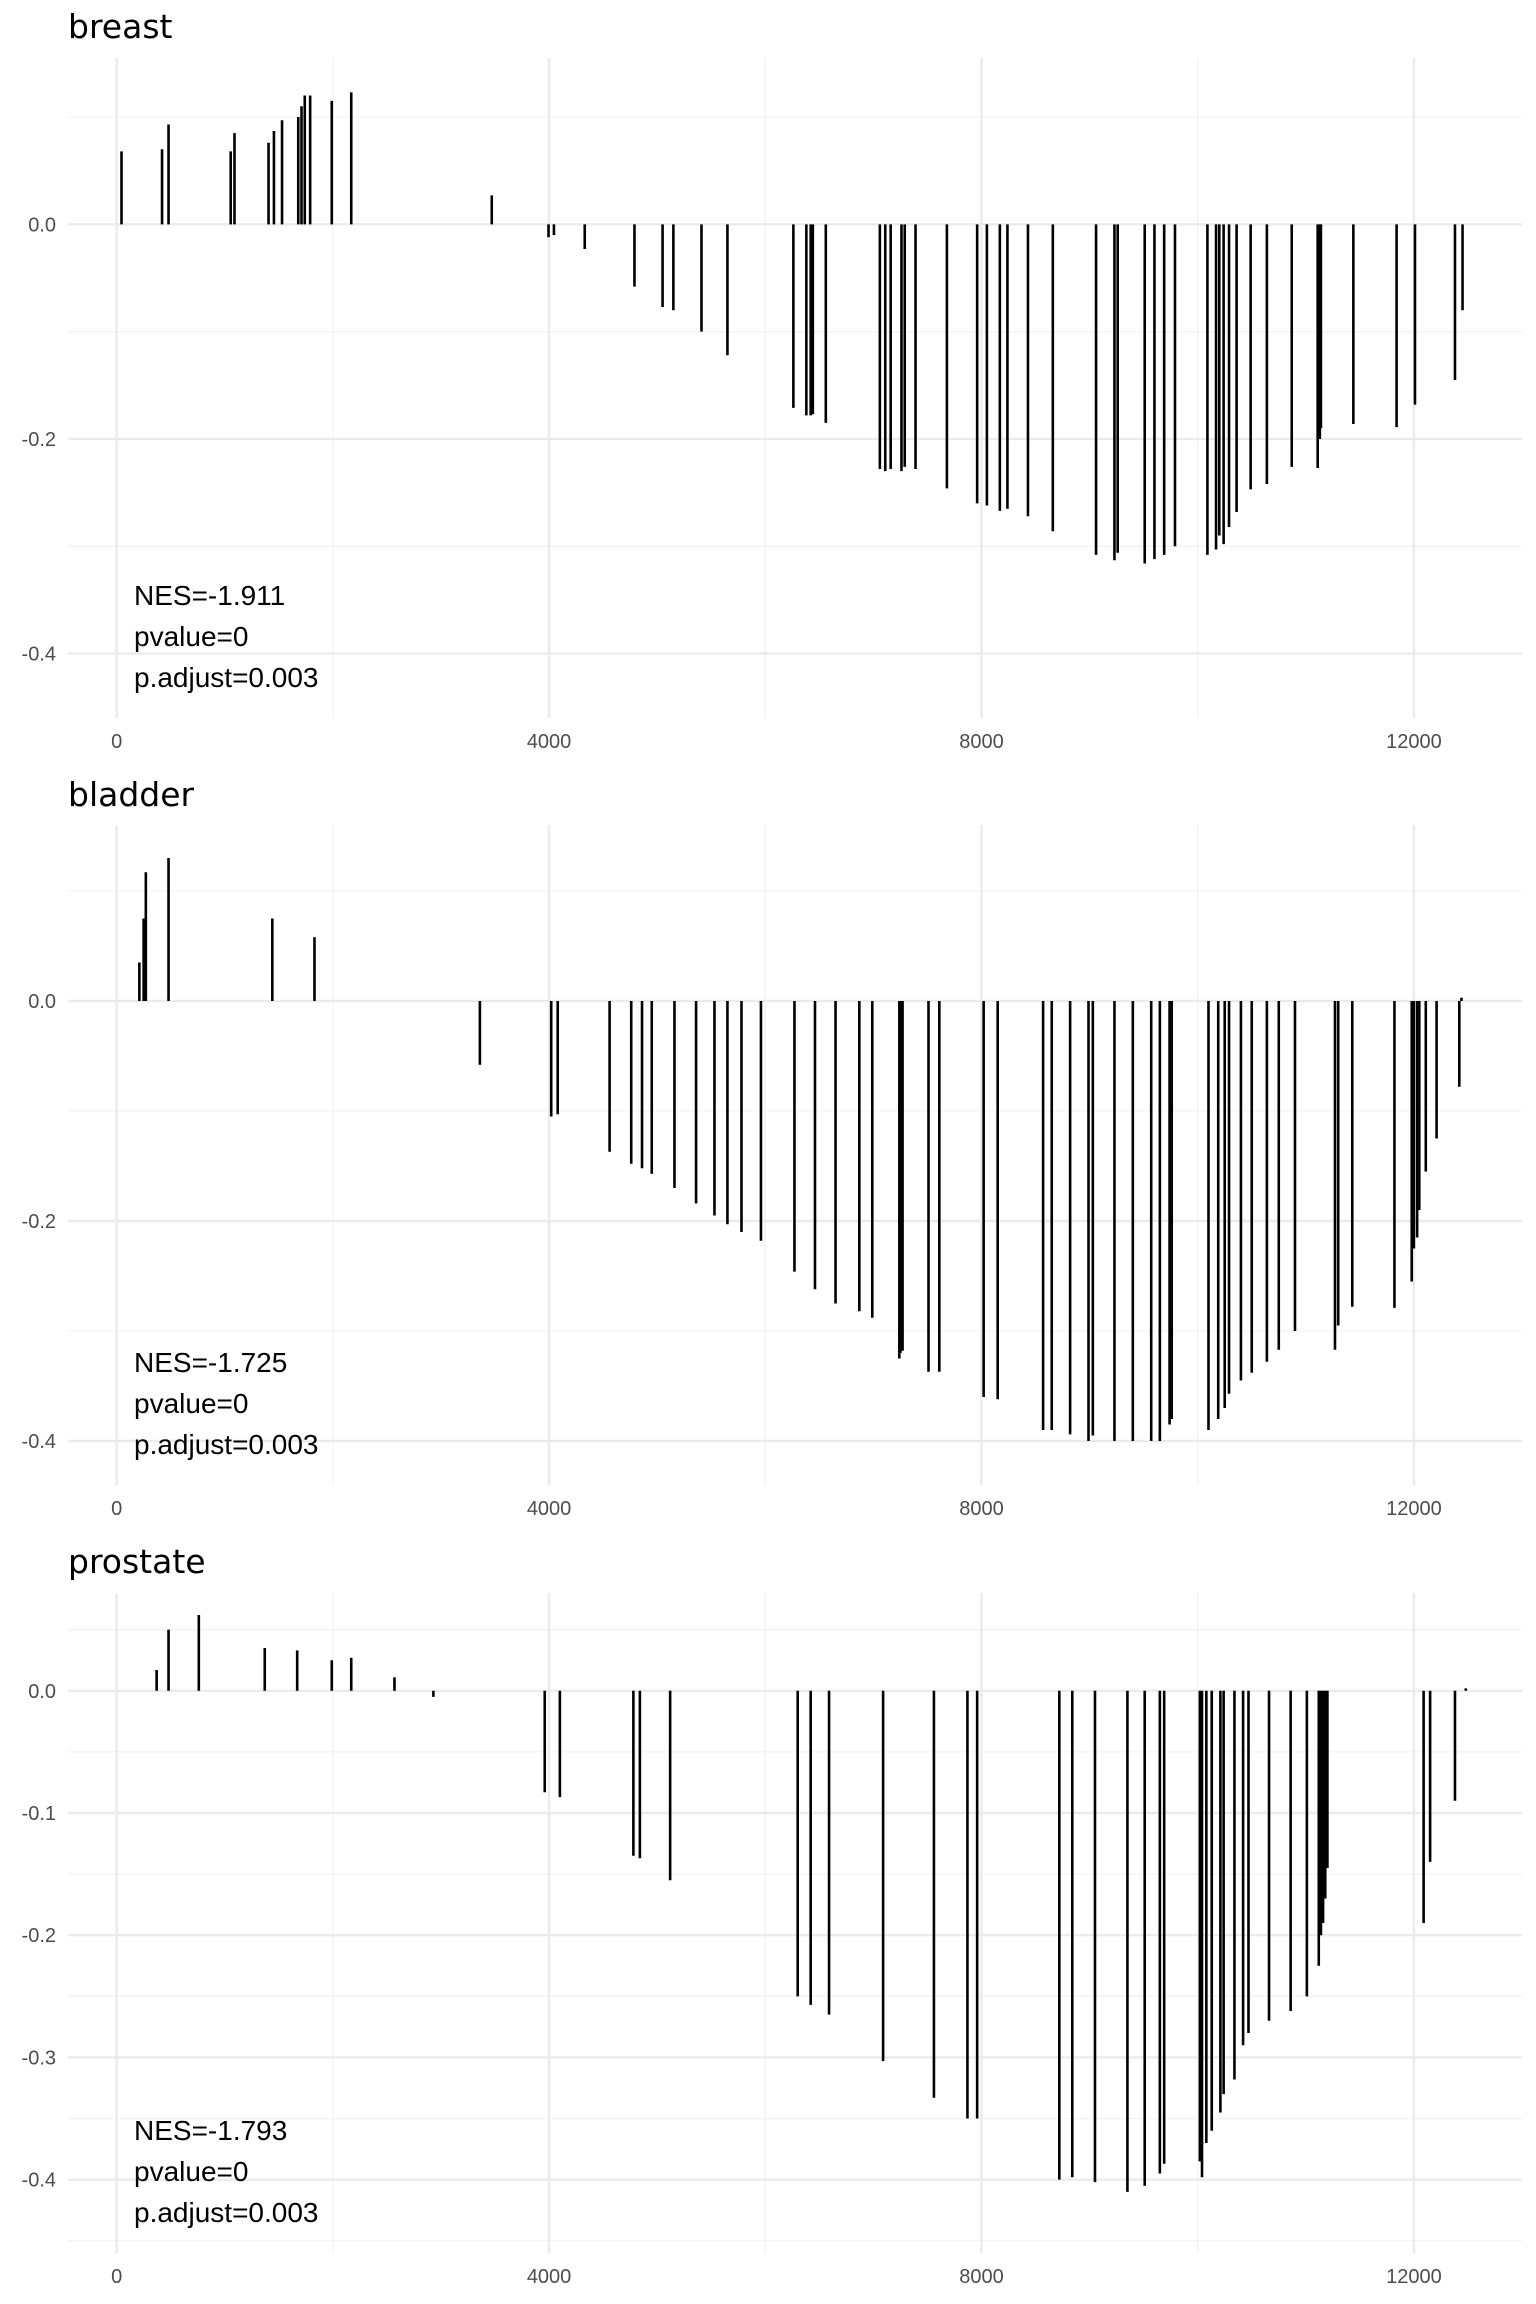 The width and height of the screenshot is (1536, 2304). What do you see at coordinates (39, 1814) in the screenshot?
I see `y-tick-label: -0.1` at bounding box center [39, 1814].